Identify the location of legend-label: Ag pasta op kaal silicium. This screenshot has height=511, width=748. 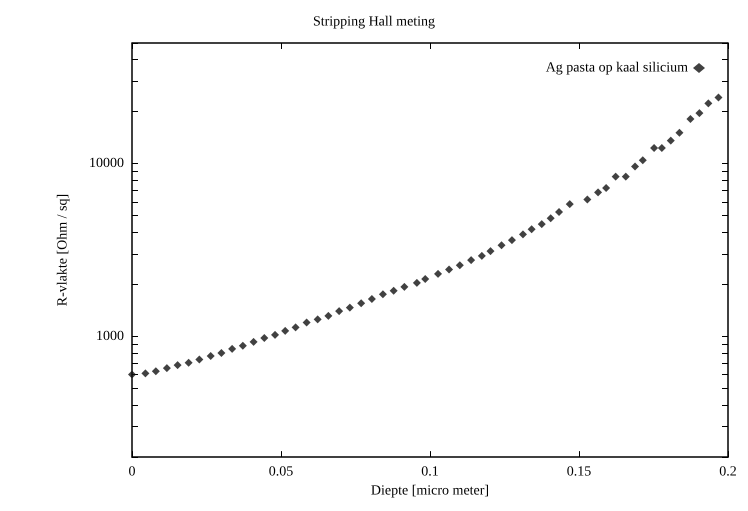
(617, 68).